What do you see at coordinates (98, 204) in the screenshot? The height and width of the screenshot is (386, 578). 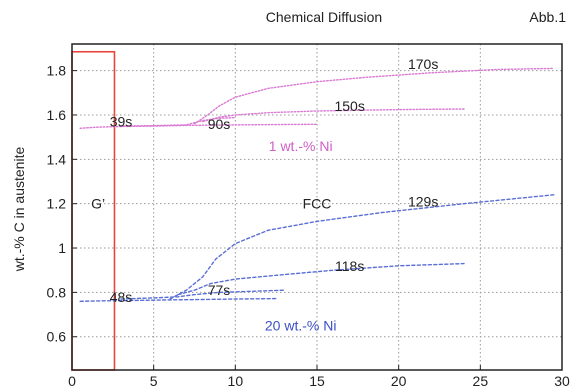 I see `annotation-label: G’` at bounding box center [98, 204].